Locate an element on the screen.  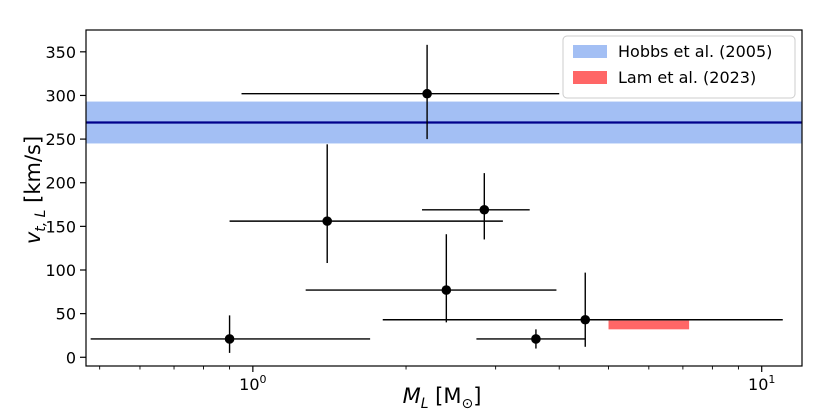
y-tick-label-350: 350 is located at coordinates (60, 52).